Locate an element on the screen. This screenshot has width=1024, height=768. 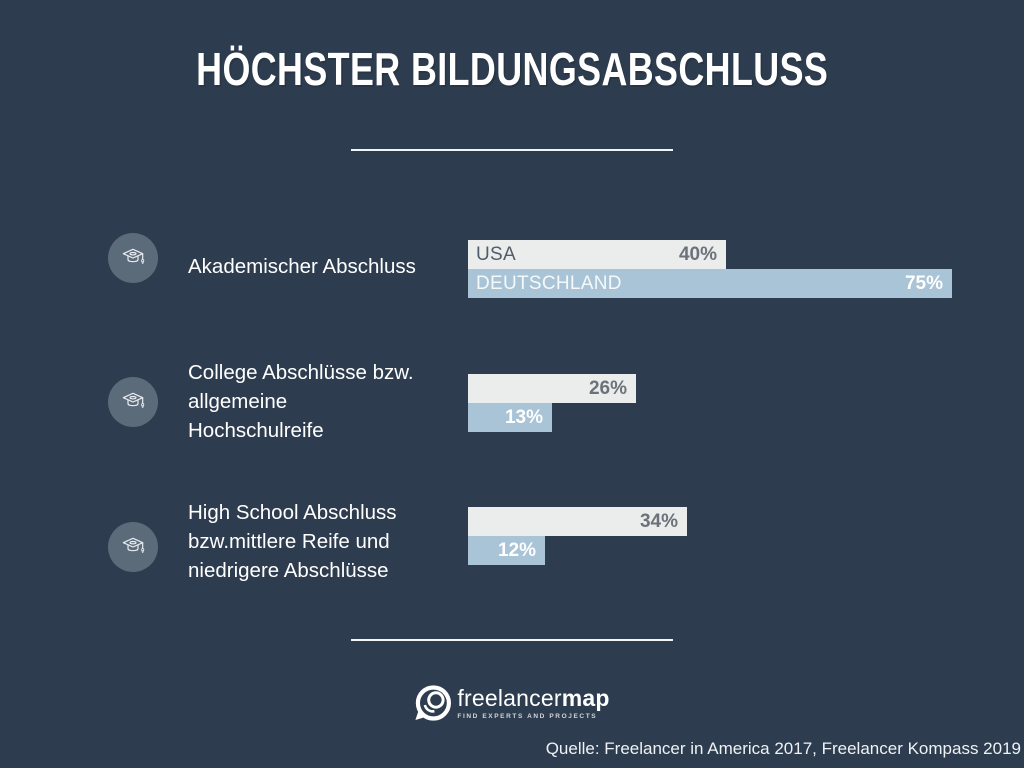
footer-divider is located at coordinates (512, 640).